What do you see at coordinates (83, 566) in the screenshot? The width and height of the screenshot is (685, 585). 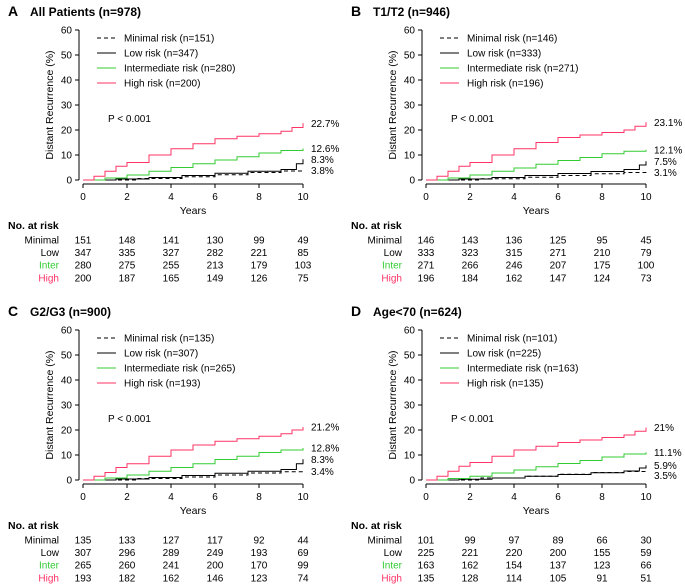 I see `risk-cell: 265` at bounding box center [83, 566].